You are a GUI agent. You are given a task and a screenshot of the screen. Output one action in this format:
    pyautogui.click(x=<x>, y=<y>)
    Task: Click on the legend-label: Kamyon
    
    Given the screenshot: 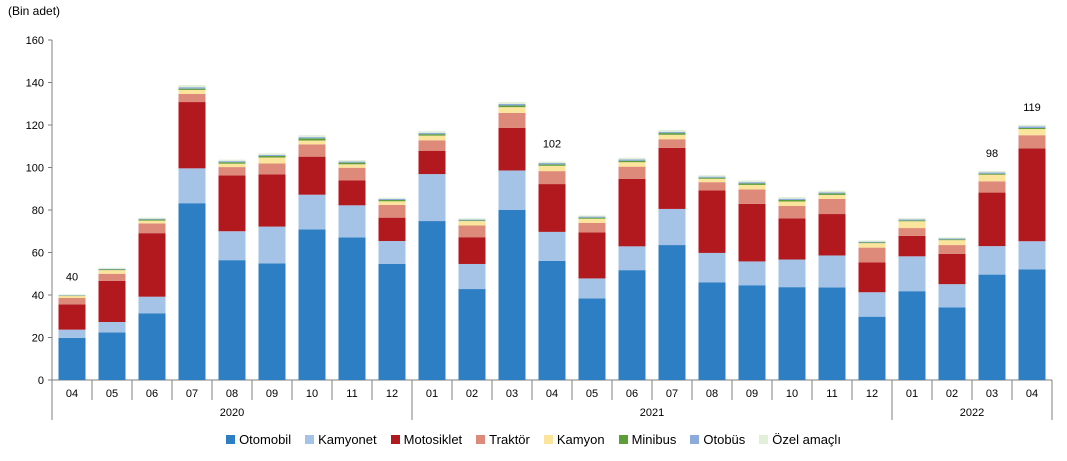 What is the action you would take?
    pyautogui.click(x=580, y=439)
    